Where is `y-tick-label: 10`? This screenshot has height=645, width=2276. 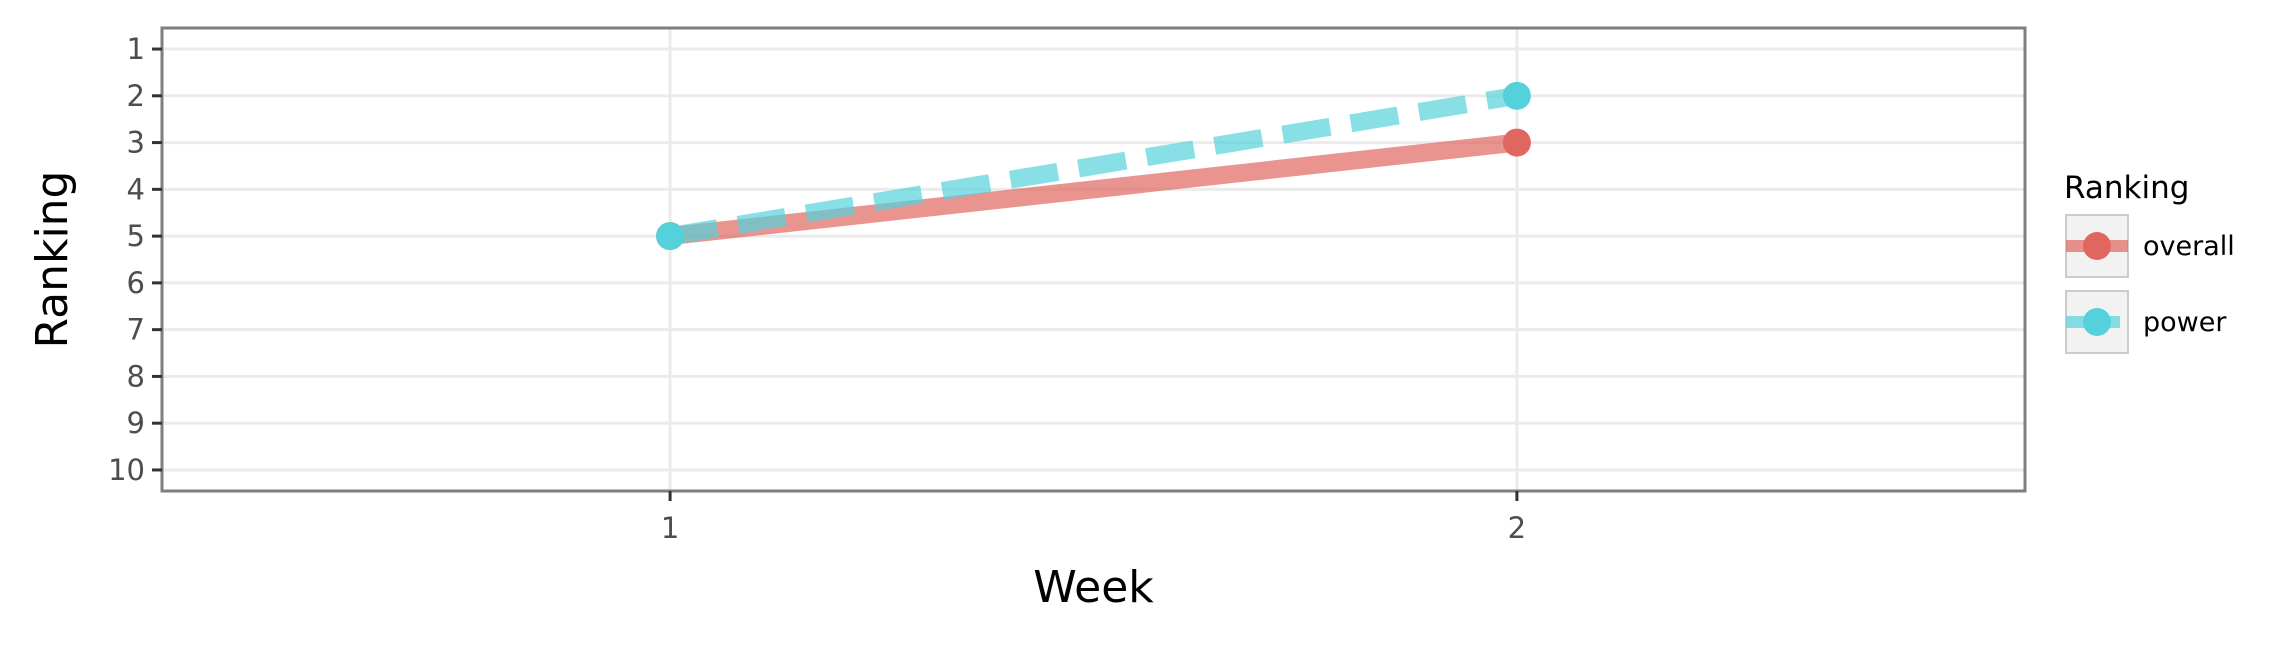 y-tick-label: 10 is located at coordinates (126, 470).